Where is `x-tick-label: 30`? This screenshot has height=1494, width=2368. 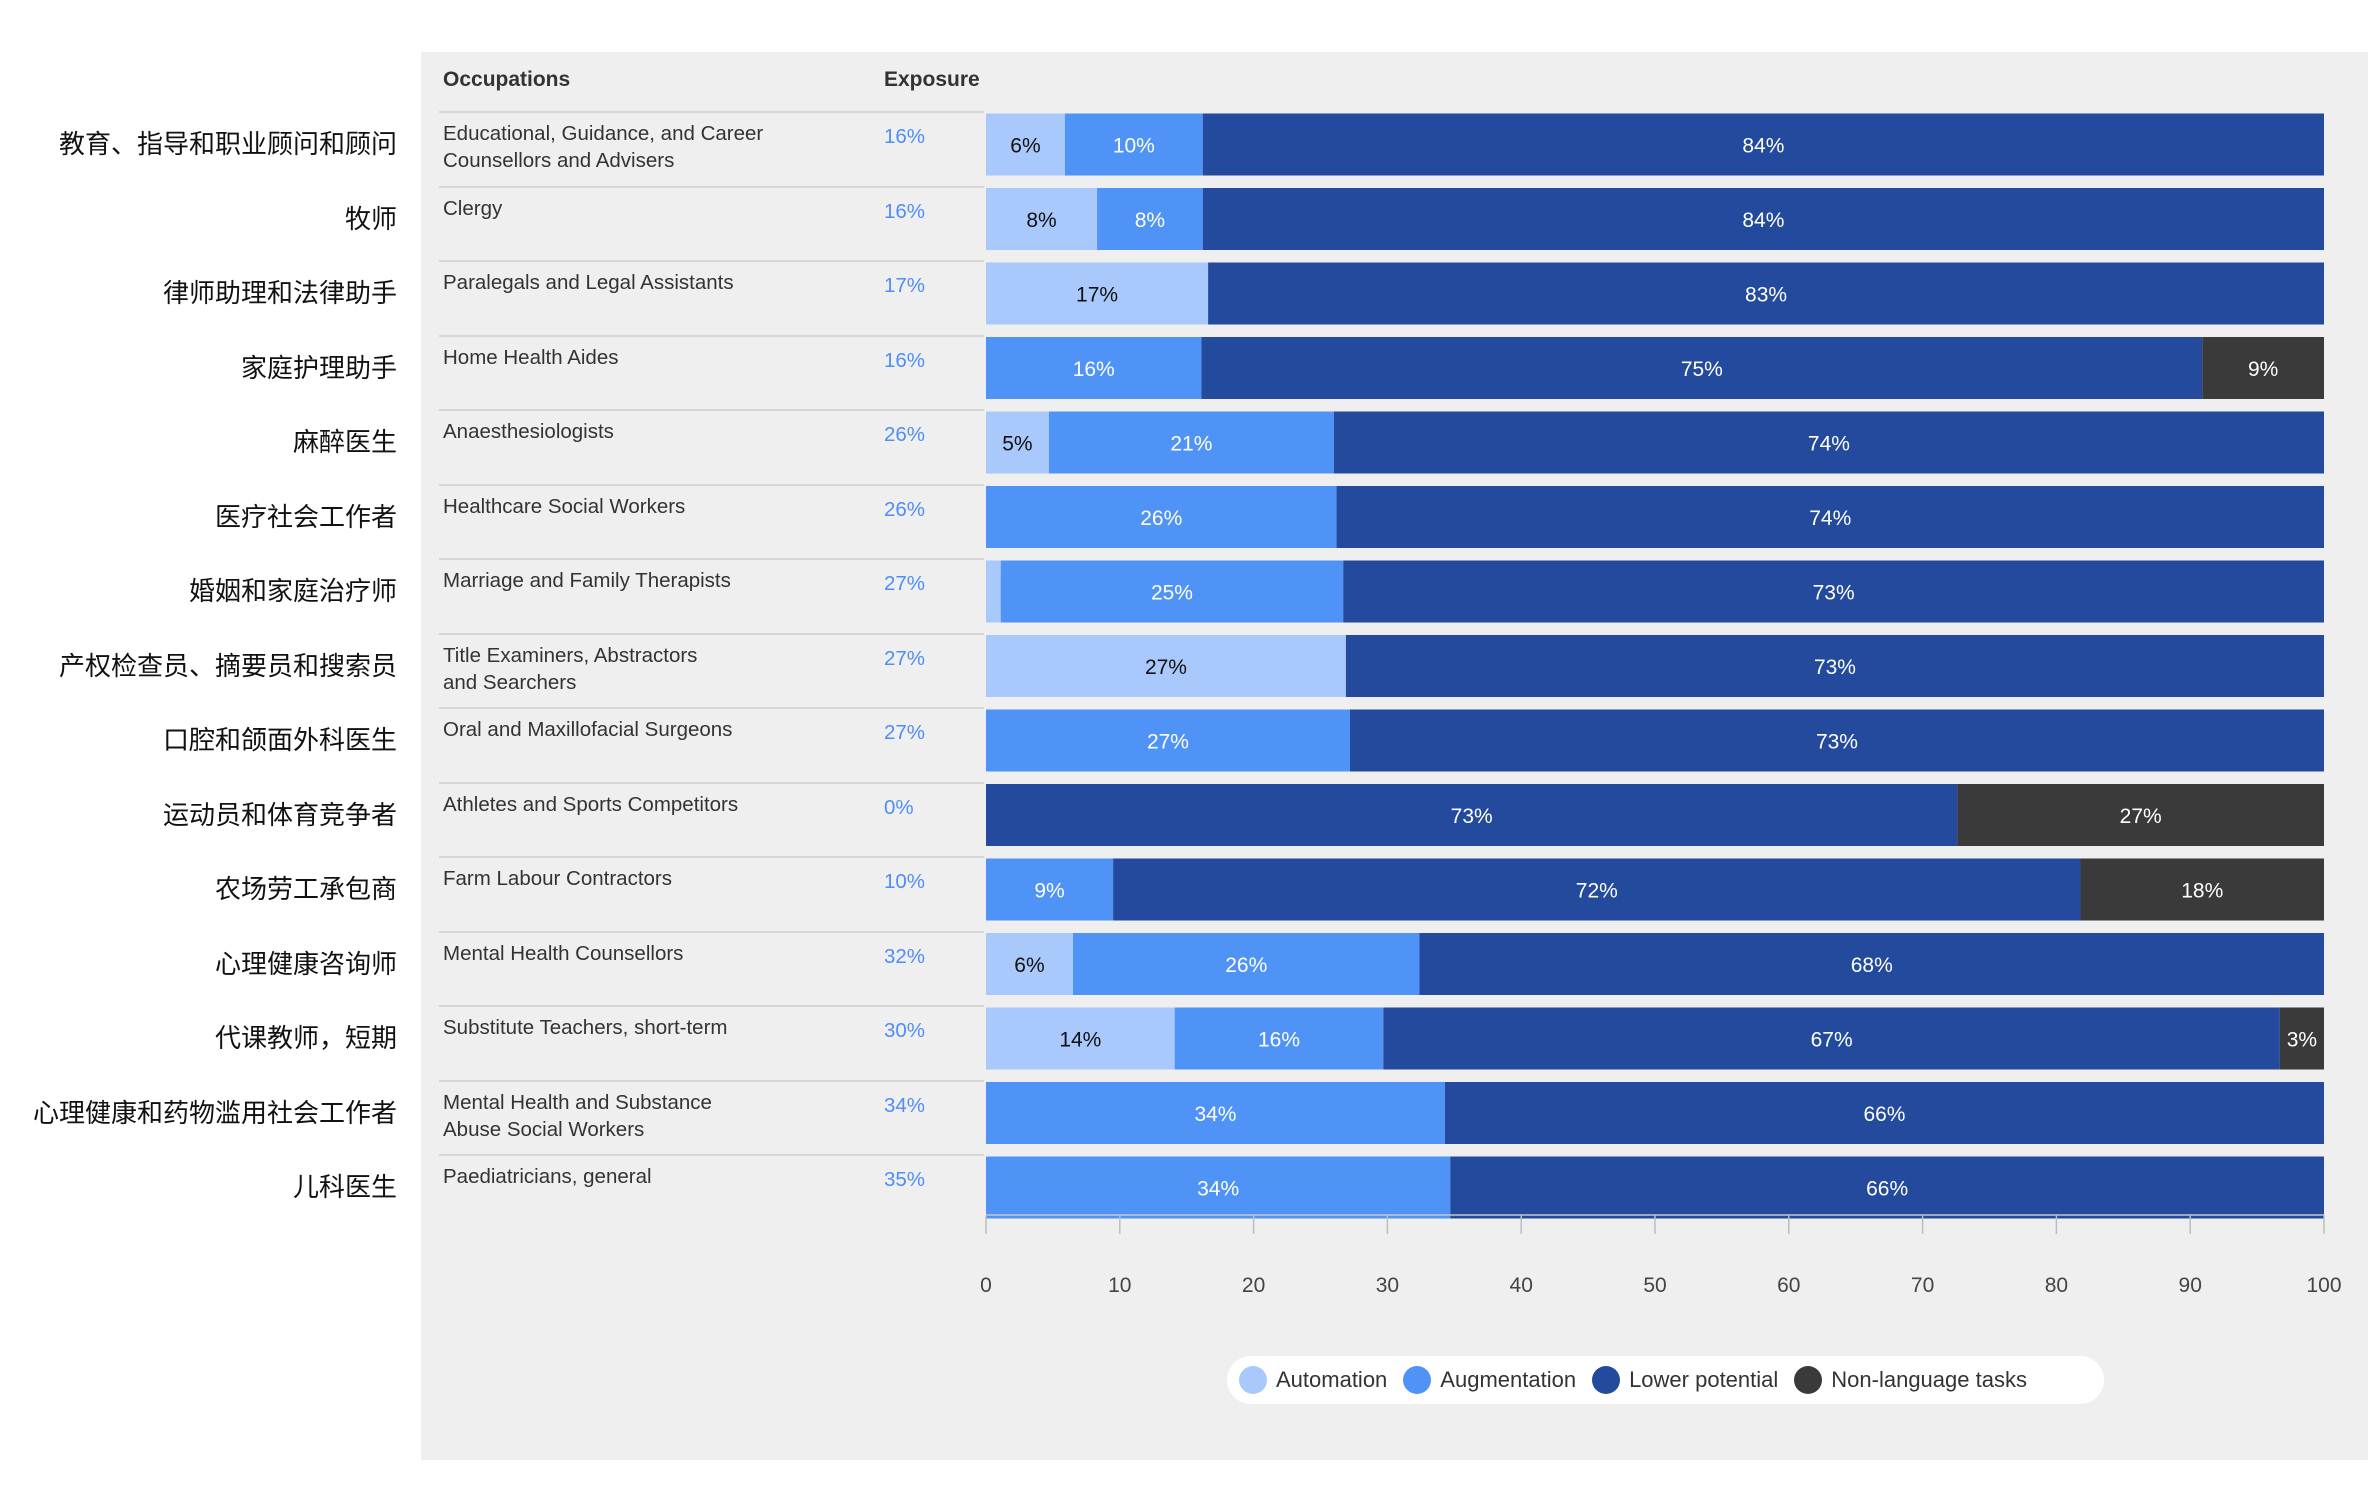
x-tick-label: 30 is located at coordinates (1387, 1285).